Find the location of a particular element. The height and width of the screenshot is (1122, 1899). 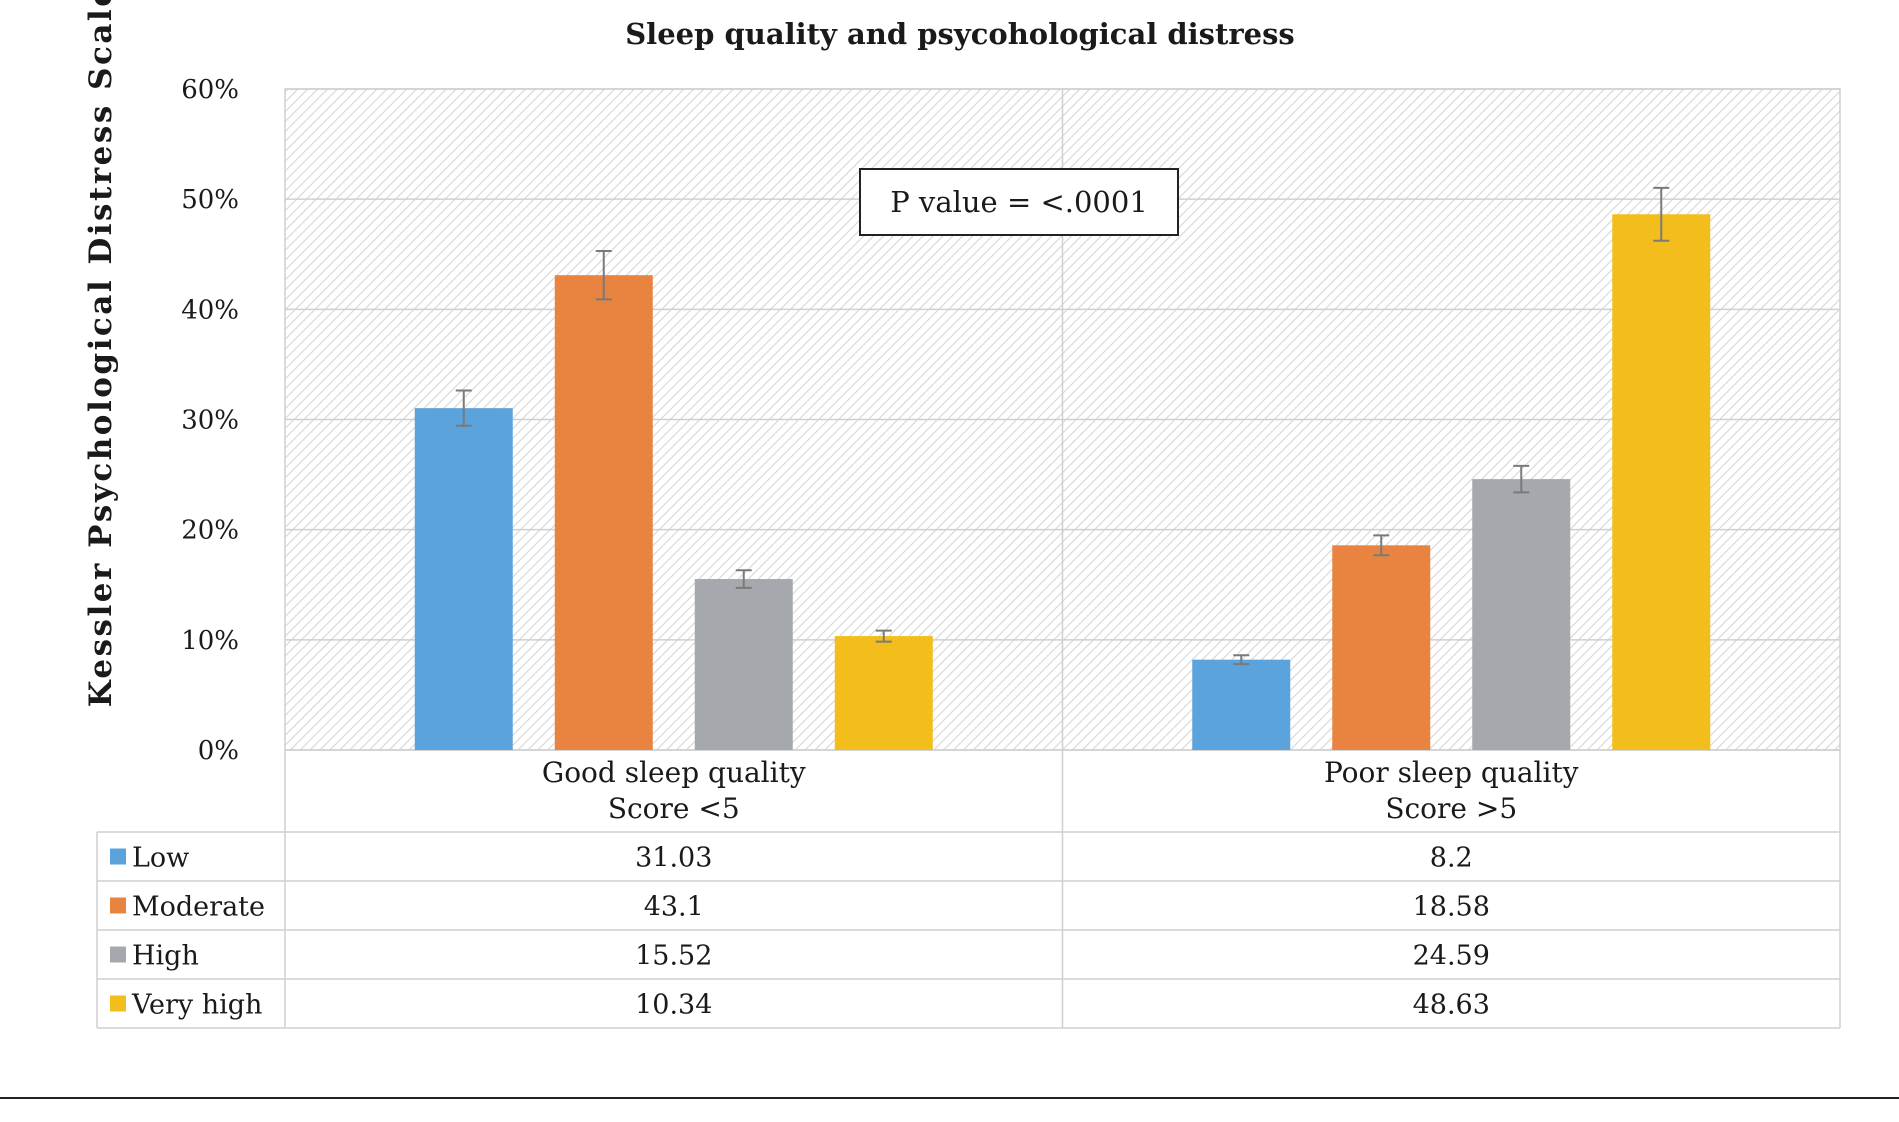

legend-label: Very high is located at coordinates (196, 1005).